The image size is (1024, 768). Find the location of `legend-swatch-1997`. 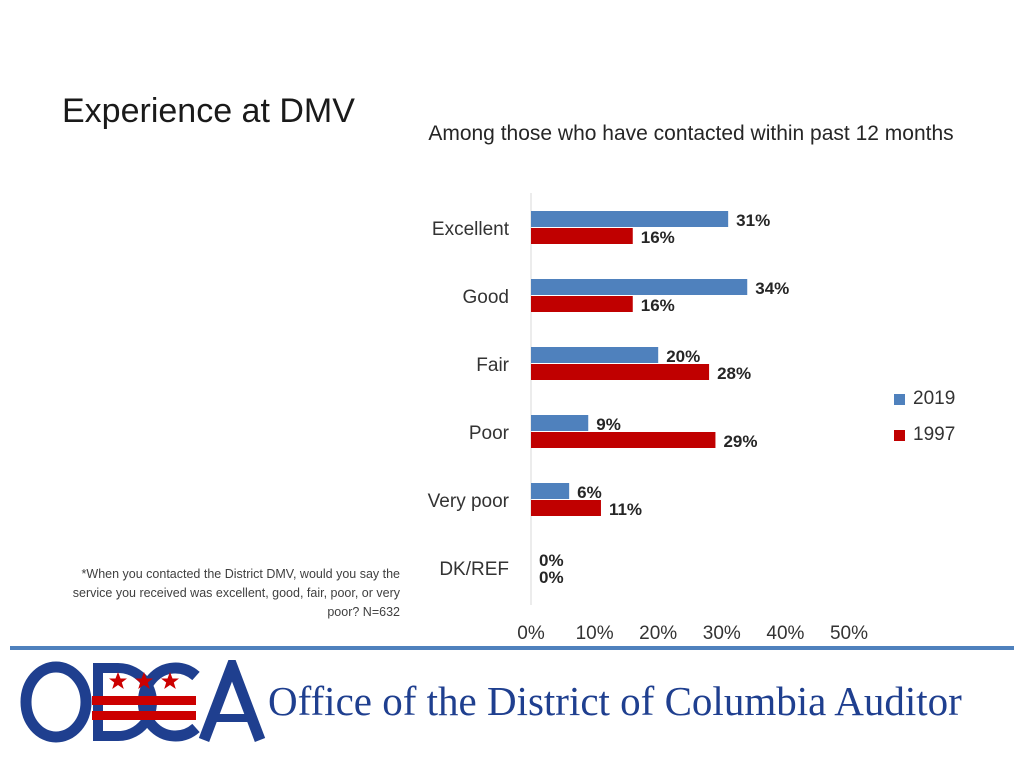

legend-swatch-1997 is located at coordinates (899, 435).